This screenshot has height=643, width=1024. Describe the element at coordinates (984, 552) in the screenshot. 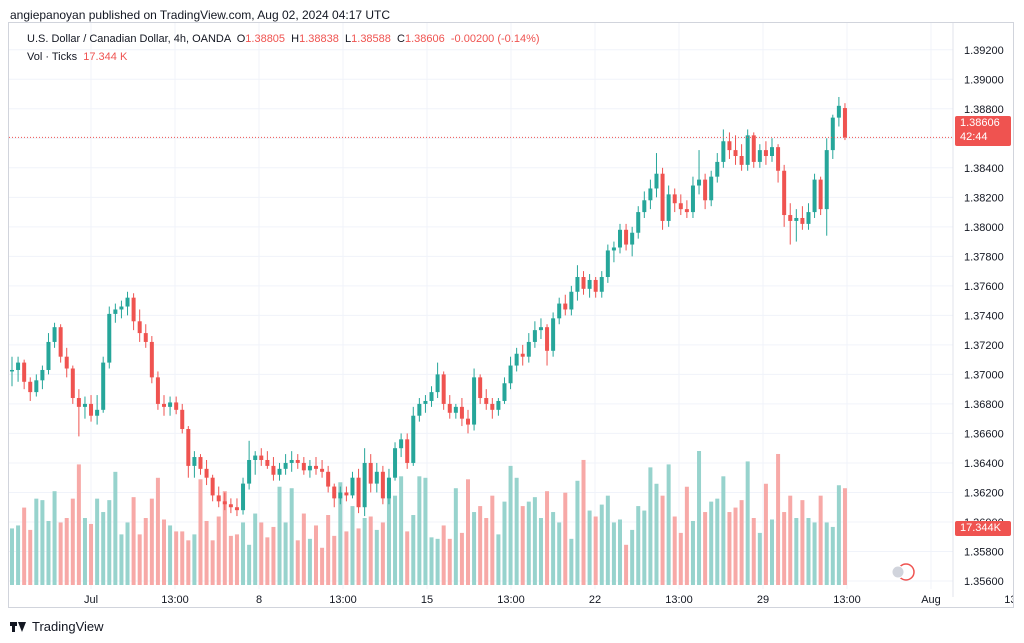

I see `y-tick-label: 1.35800` at that location.